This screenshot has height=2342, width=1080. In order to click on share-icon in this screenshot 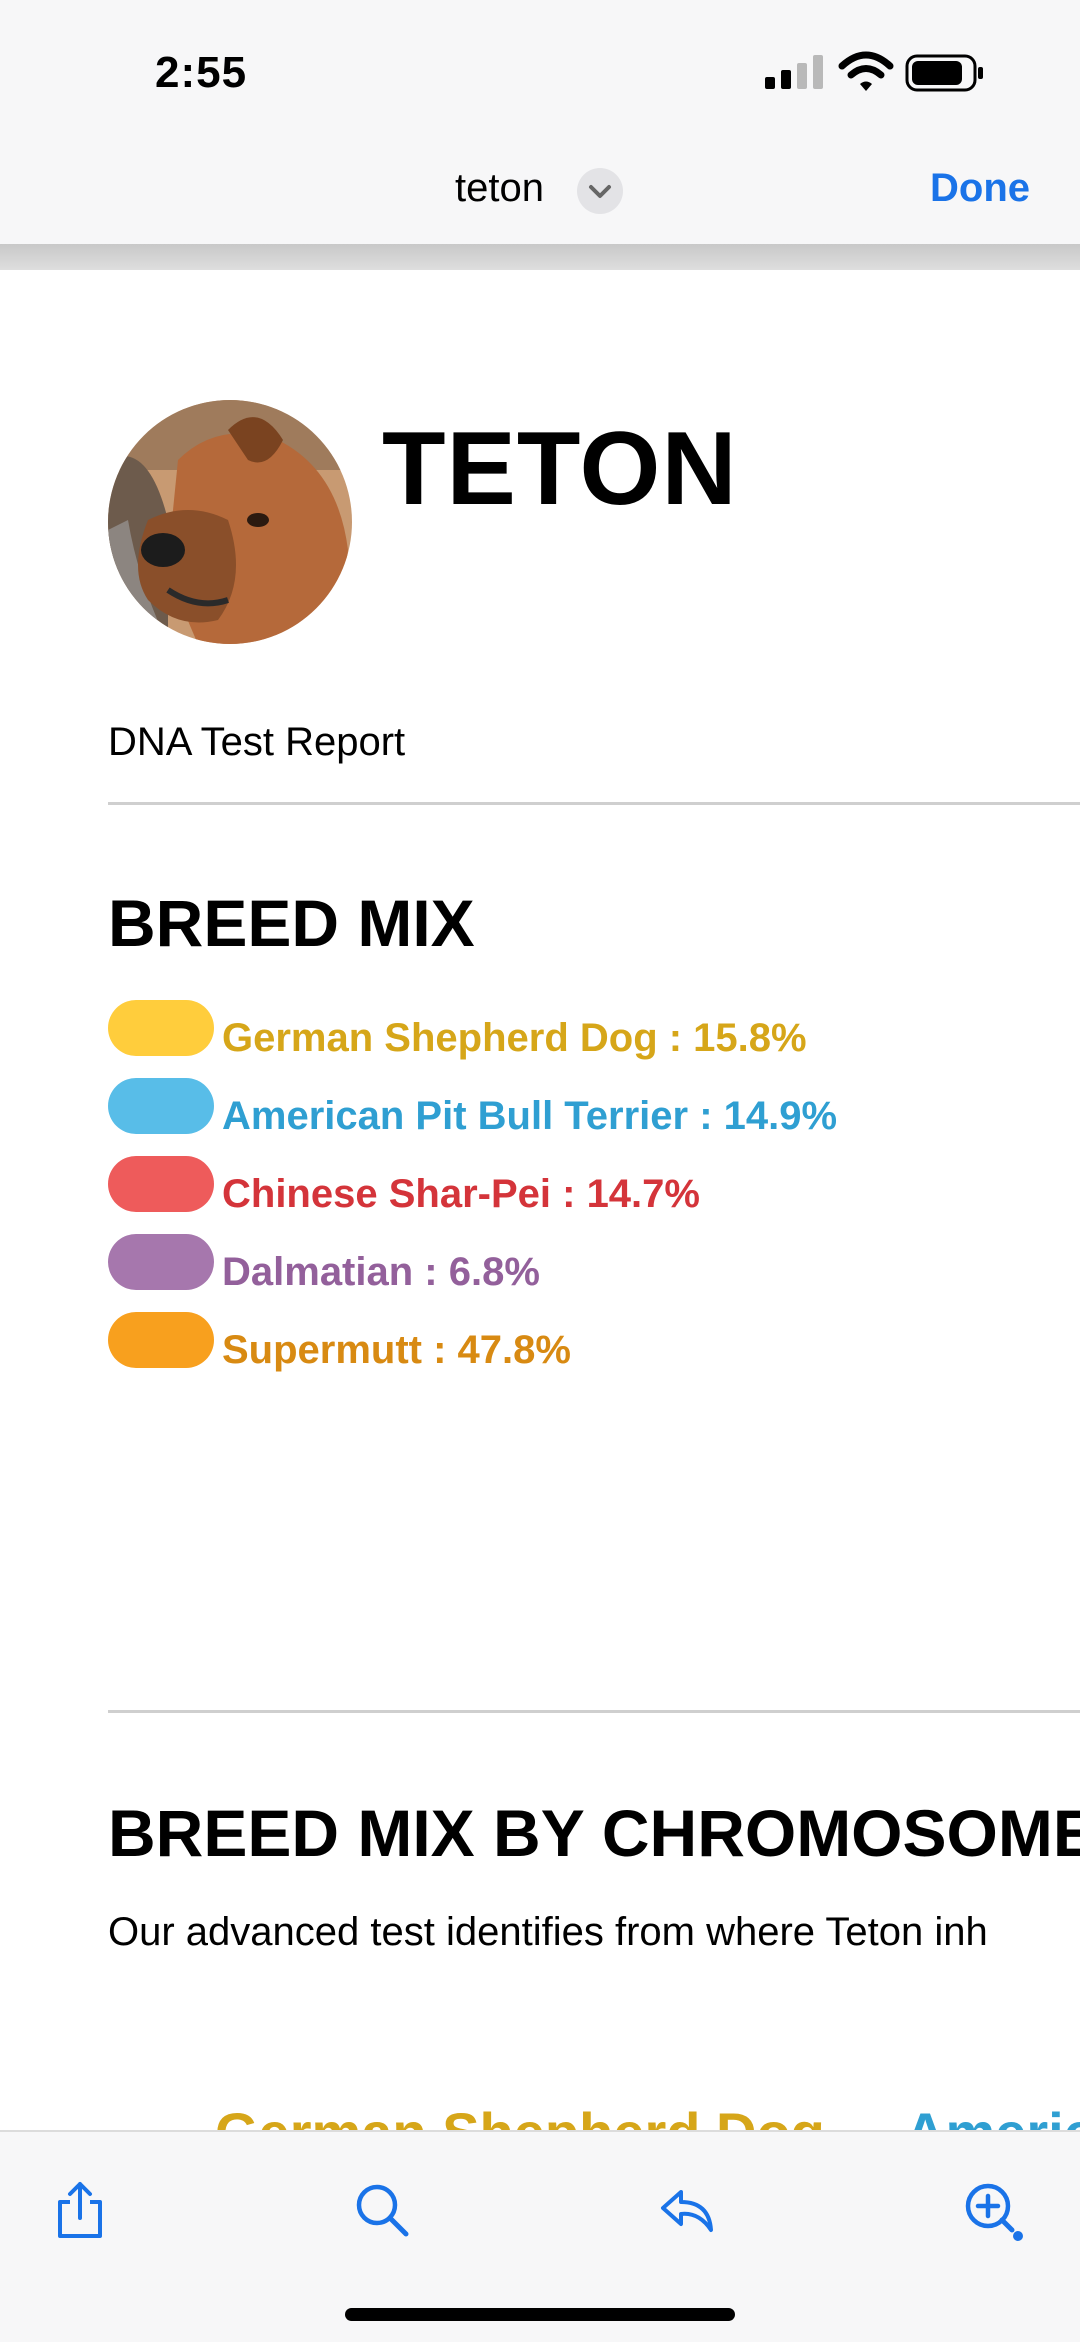, I will do `click(80, 2210)`.